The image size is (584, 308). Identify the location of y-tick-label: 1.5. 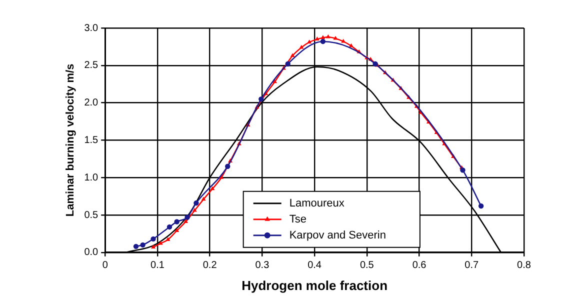
(91, 140).